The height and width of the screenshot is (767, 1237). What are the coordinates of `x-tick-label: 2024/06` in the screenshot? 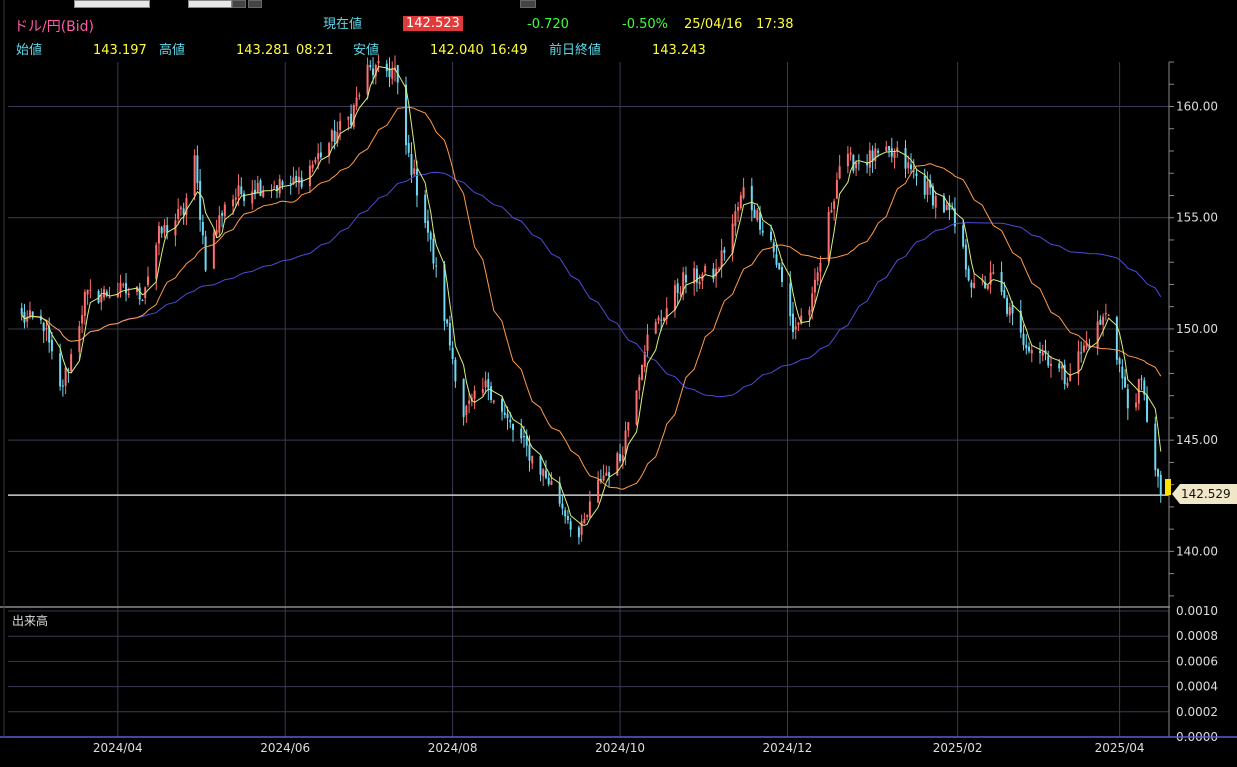 It's located at (285, 748).